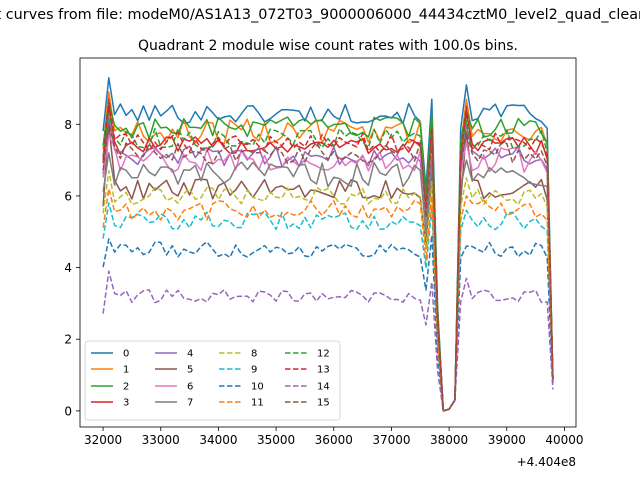  I want to click on x-tick-label: 32000, so click(103, 440).